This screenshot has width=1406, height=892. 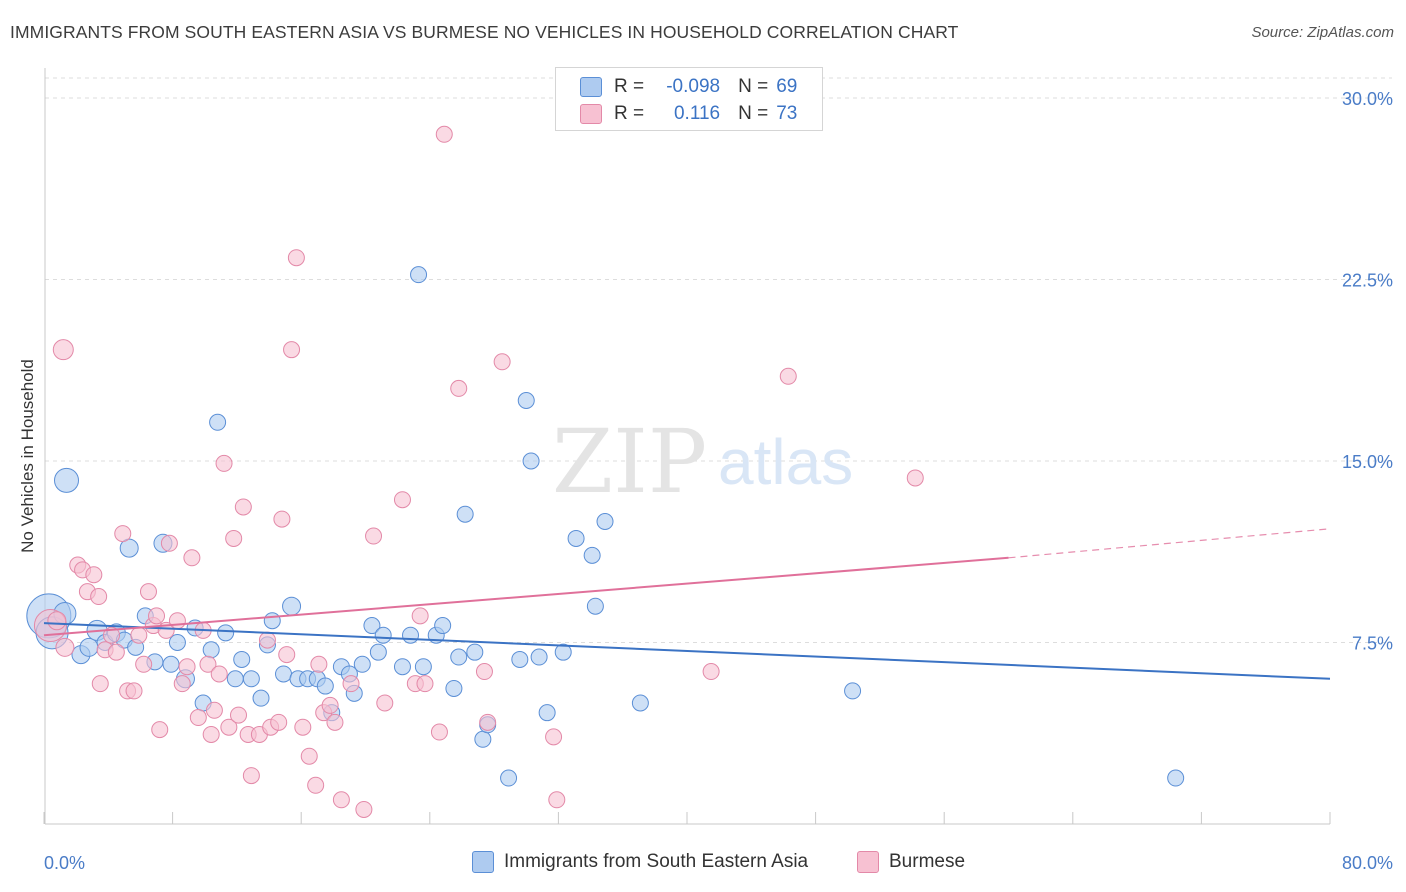 What do you see at coordinates (787, 86) in the screenshot?
I see `n-value-series1: 69` at bounding box center [787, 86].